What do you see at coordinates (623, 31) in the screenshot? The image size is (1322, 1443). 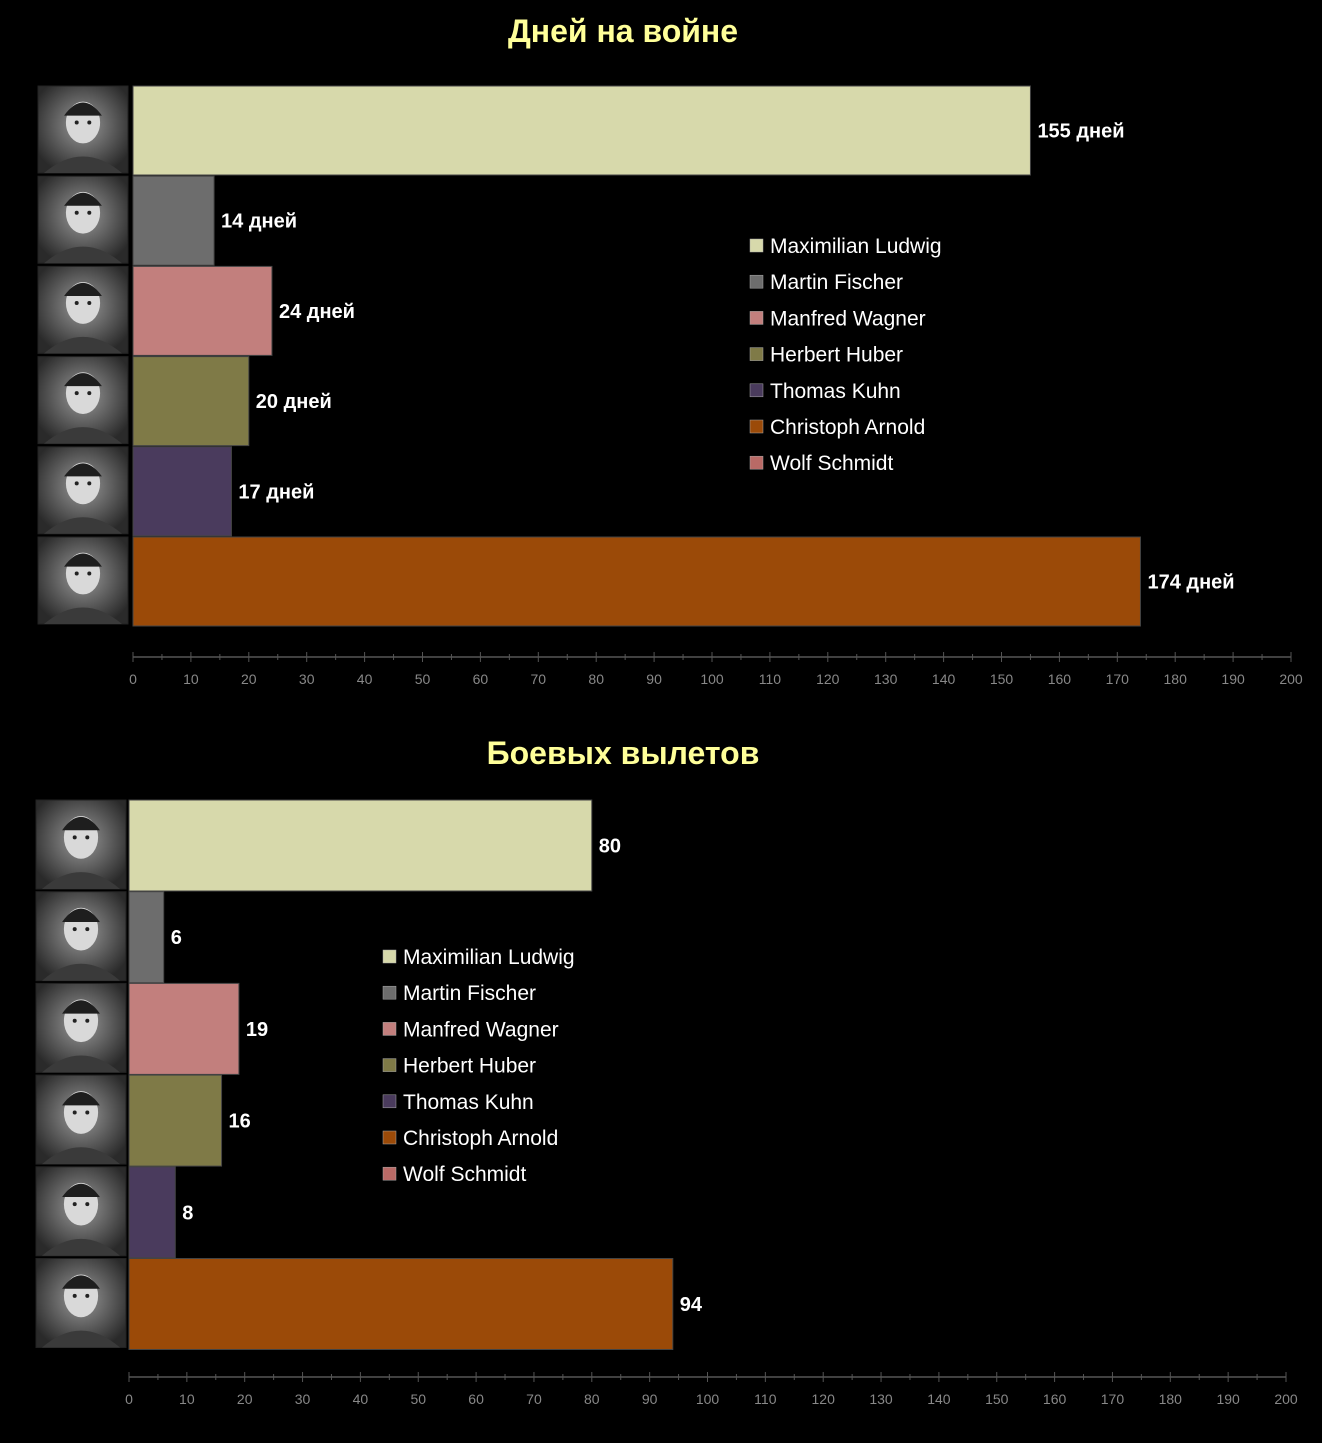 I see `chart-title: Дней на войне` at bounding box center [623, 31].